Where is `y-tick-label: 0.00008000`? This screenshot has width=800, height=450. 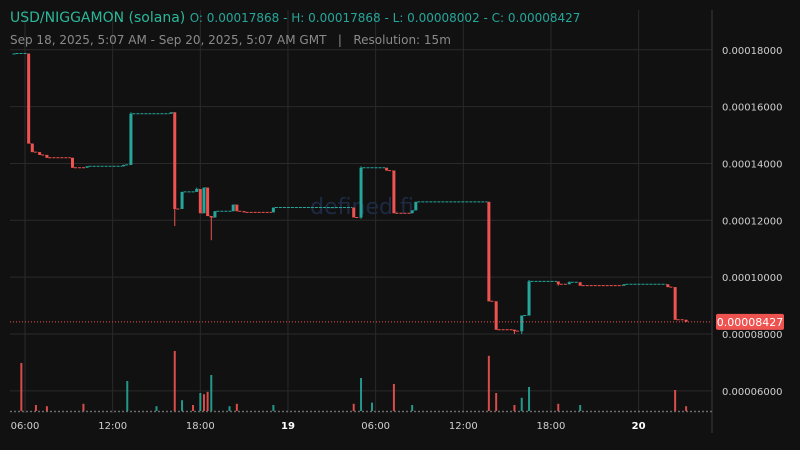 y-tick-label: 0.00008000 is located at coordinates (752, 335).